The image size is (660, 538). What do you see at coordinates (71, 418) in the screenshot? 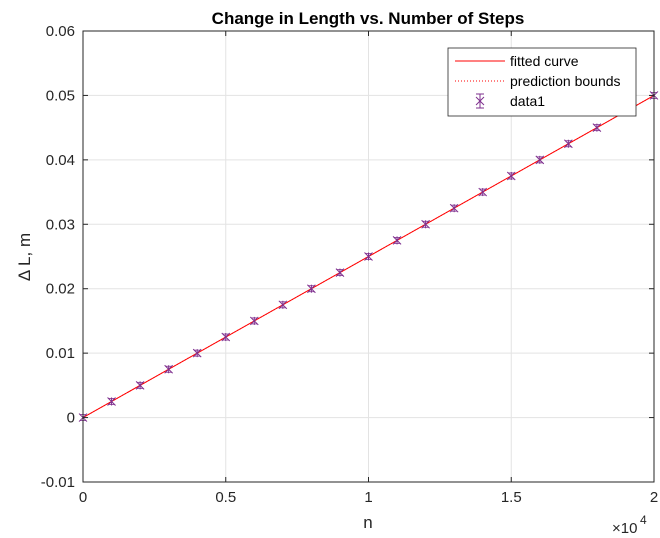
I see `y-tick-label: 0` at bounding box center [71, 418].